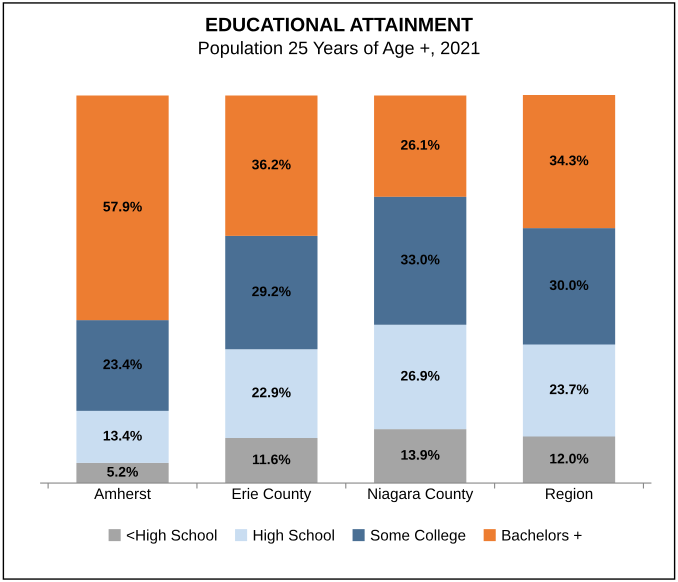 This screenshot has height=582, width=678. Describe the element at coordinates (569, 495) in the screenshot. I see `x-tick-label: Region` at that location.